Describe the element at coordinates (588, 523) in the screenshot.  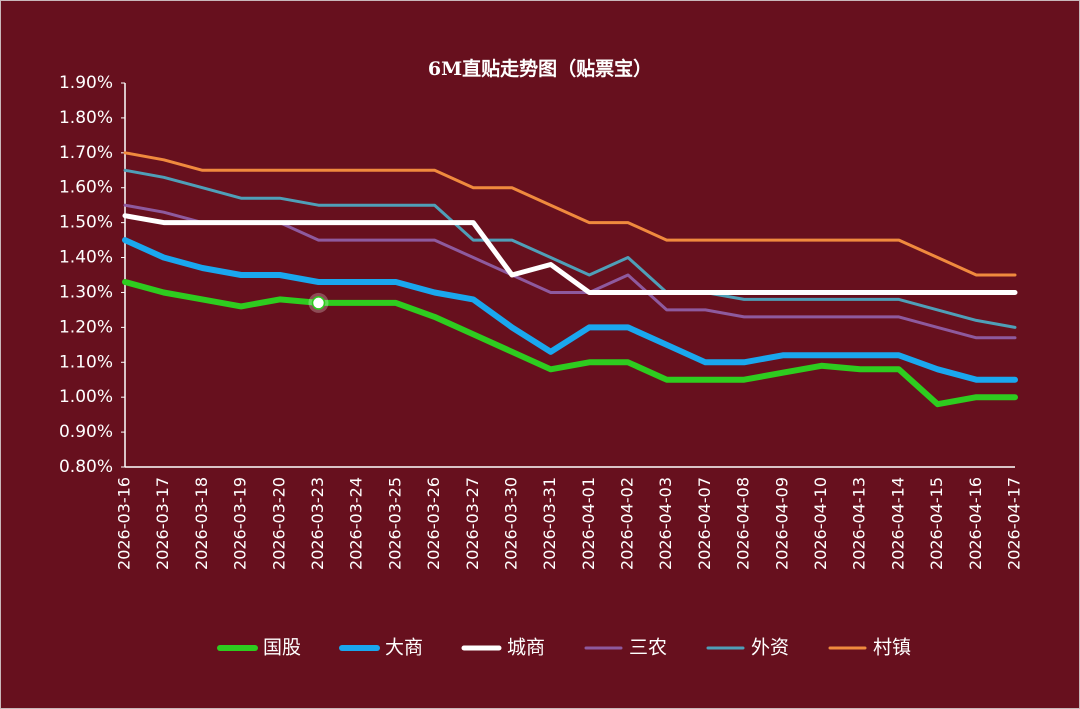
I see `x-tick-label: 2026-04-01` at that location.